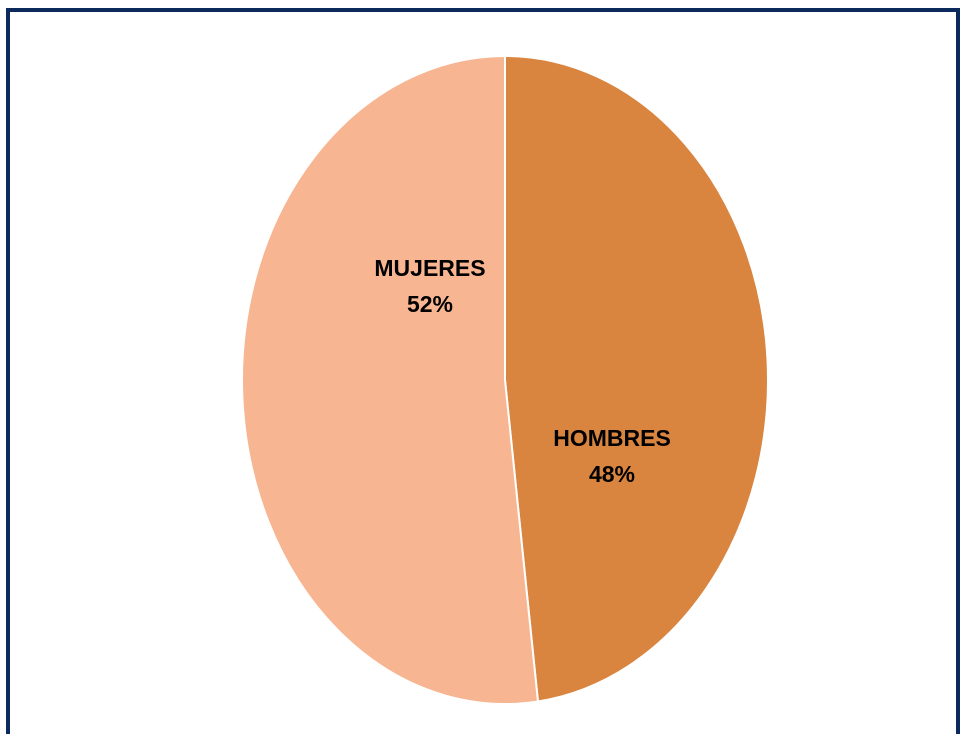 This screenshot has width=965, height=739. Describe the element at coordinates (612, 474) in the screenshot. I see `slice-value-label: 48%` at that location.